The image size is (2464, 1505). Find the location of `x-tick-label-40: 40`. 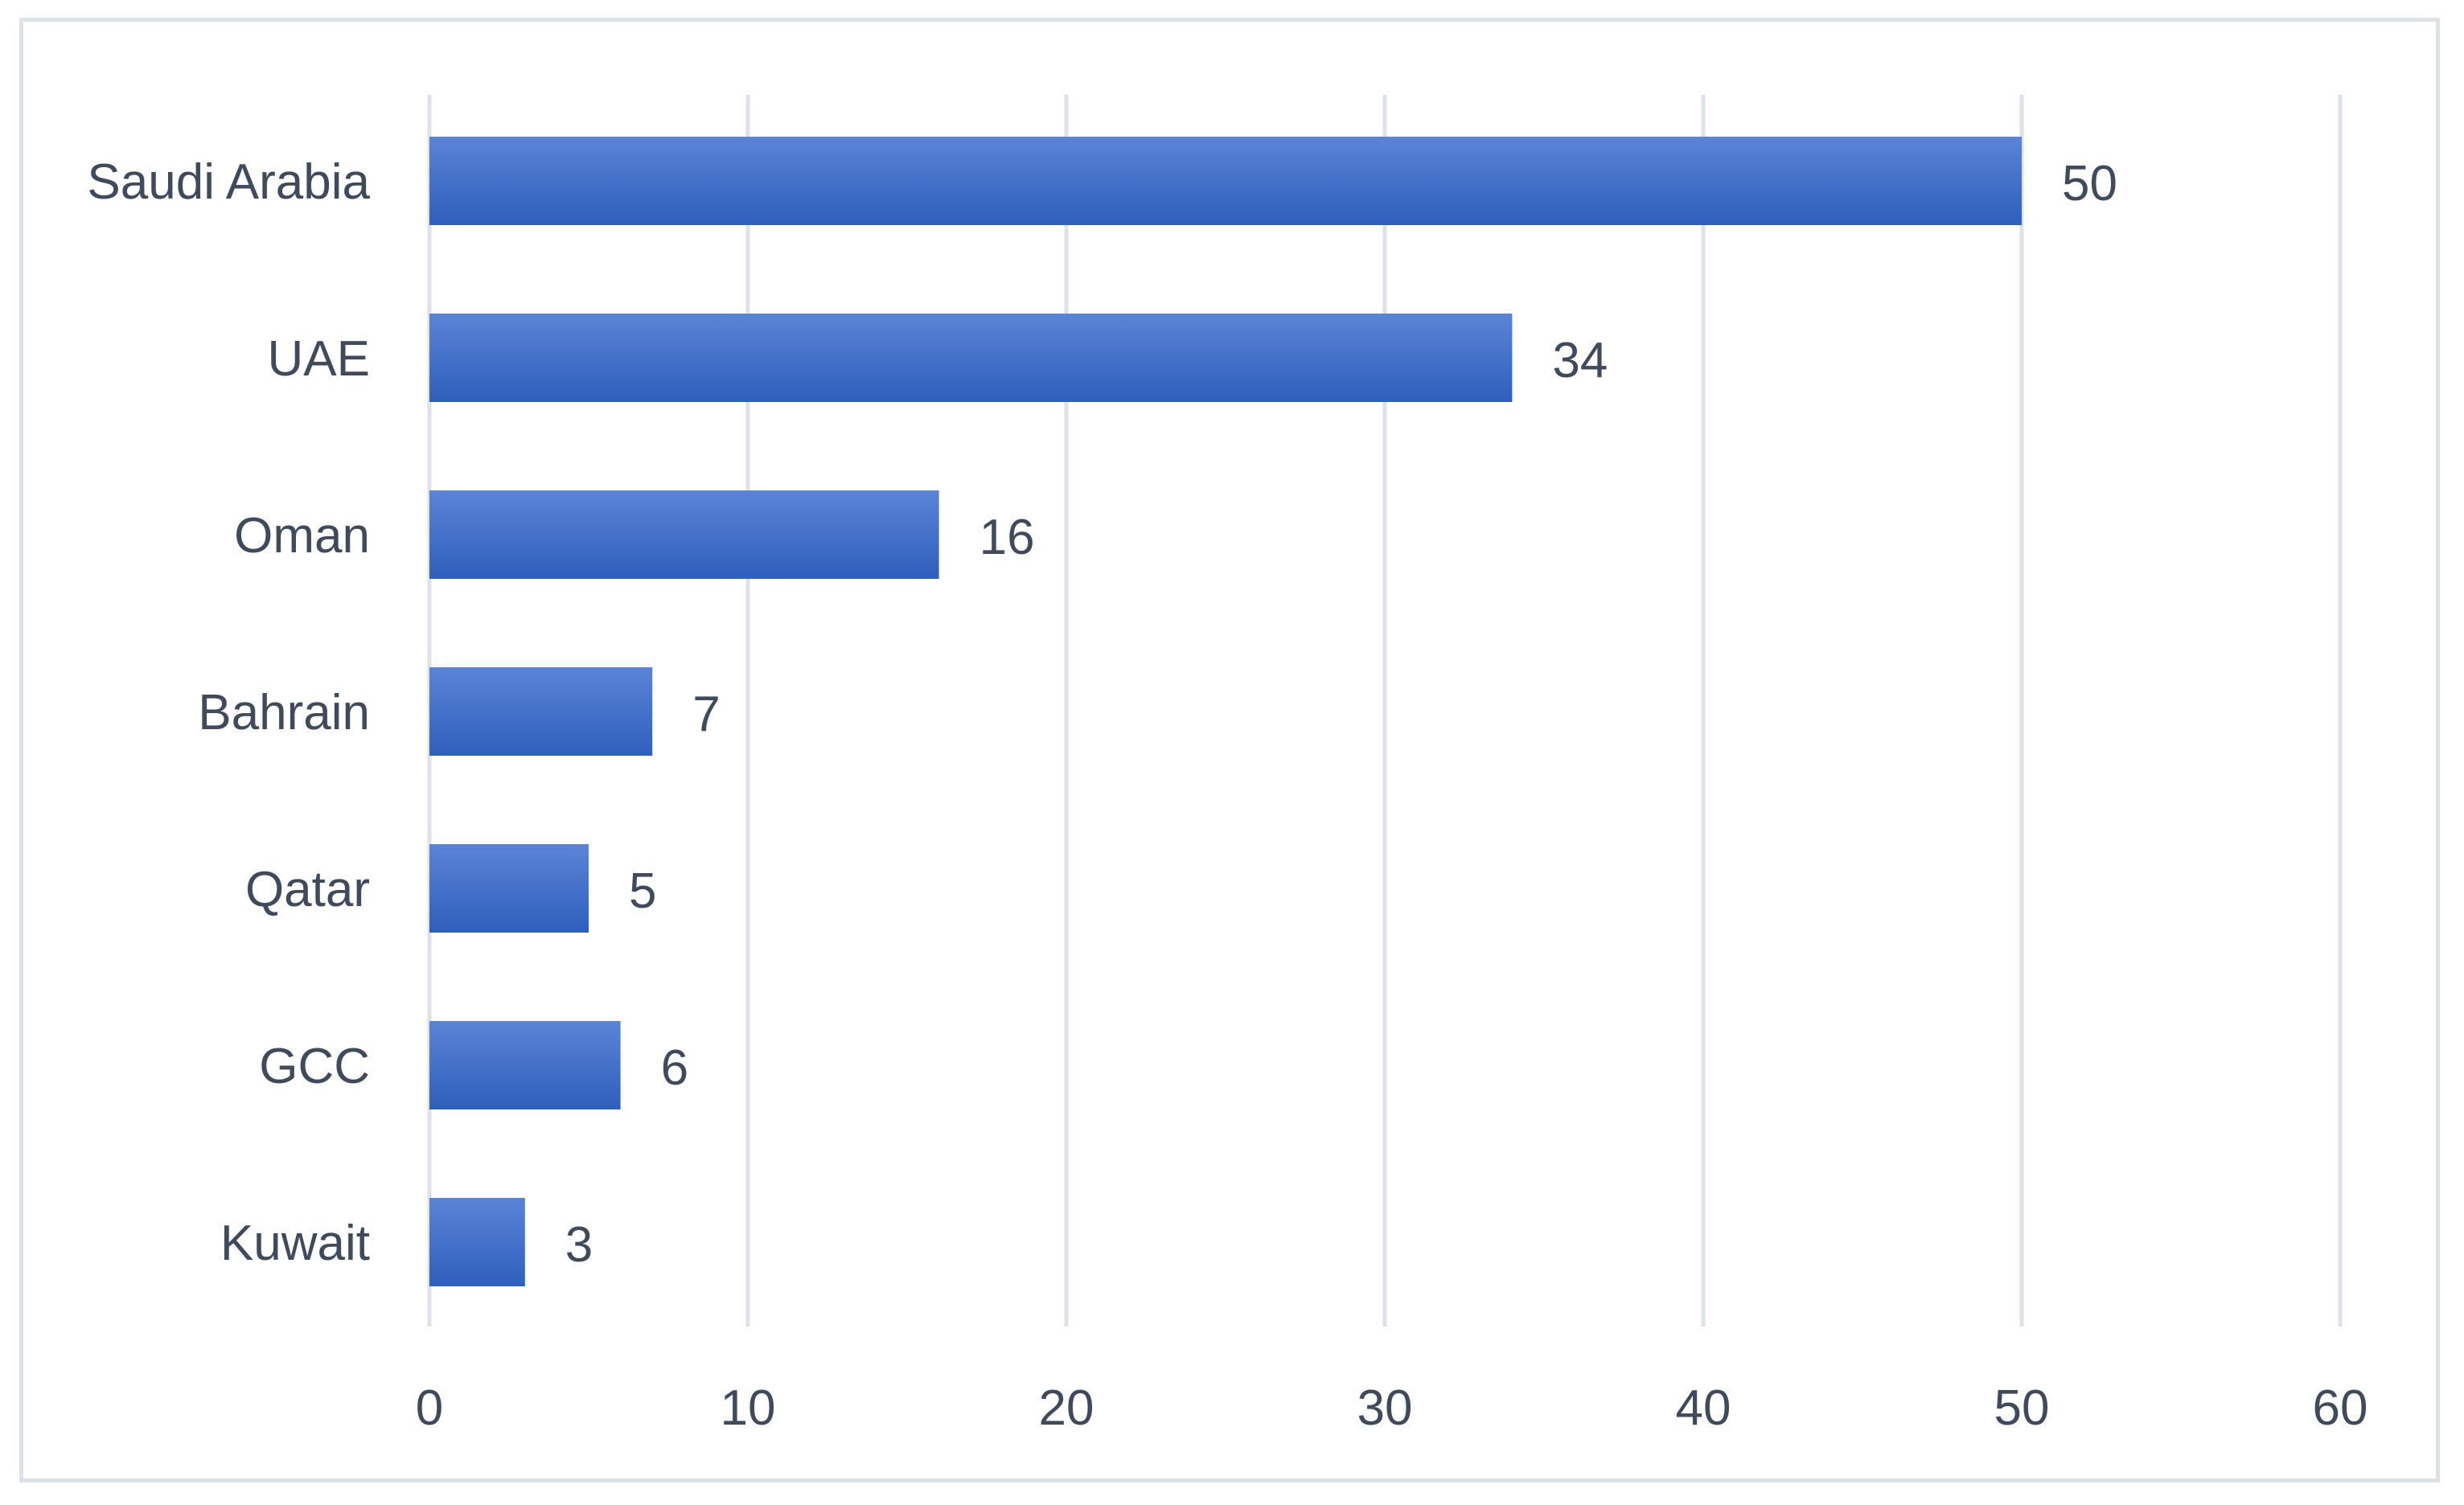

x-tick-label-40: 40 is located at coordinates (1703, 1408).